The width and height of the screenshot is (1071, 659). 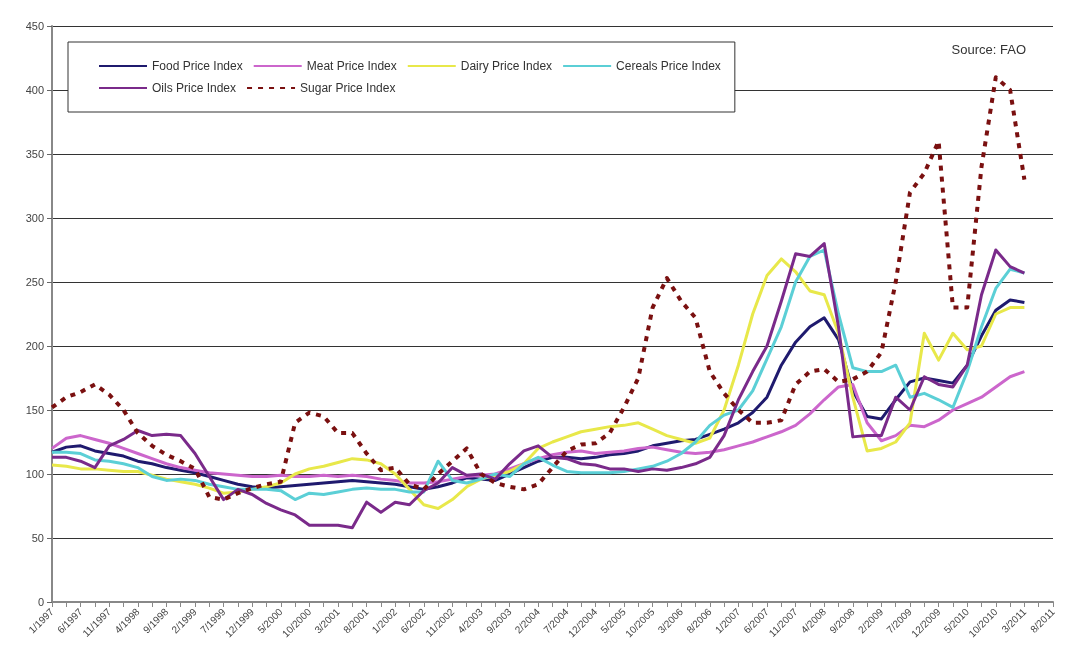 What do you see at coordinates (668, 66) in the screenshot?
I see `legend-label: Cereals Price Index` at bounding box center [668, 66].